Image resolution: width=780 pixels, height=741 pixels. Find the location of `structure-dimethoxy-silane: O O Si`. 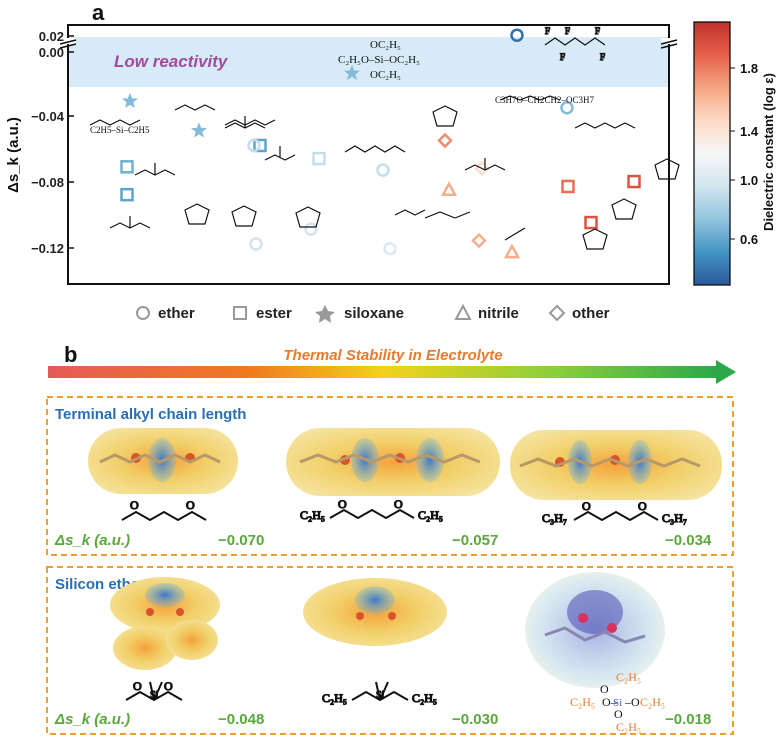

structure-dimethoxy-silane: O O Si is located at coordinates (154, 690).